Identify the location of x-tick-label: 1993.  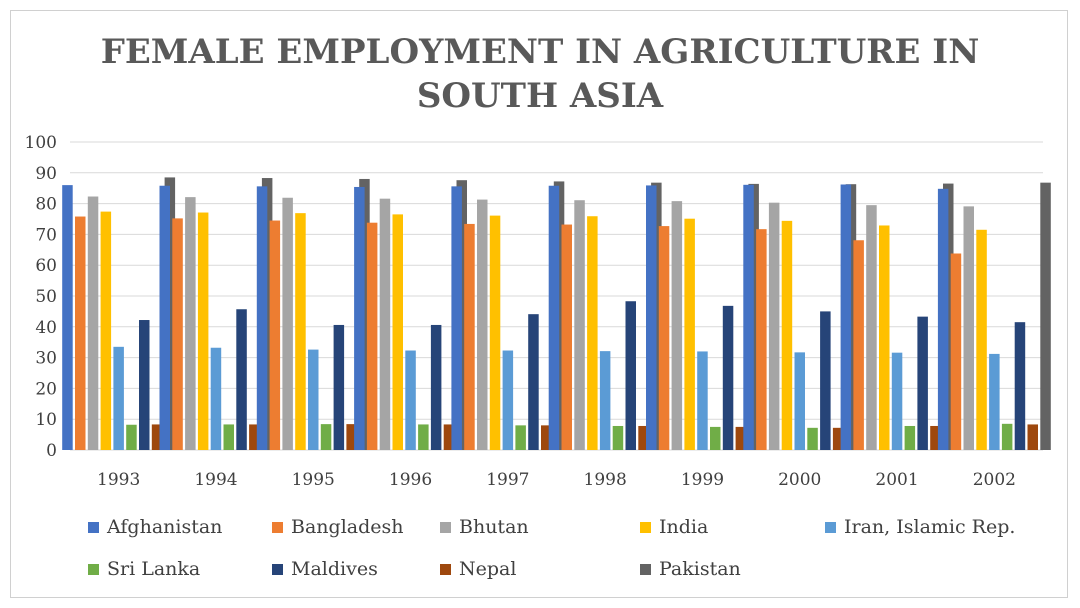
(118, 480).